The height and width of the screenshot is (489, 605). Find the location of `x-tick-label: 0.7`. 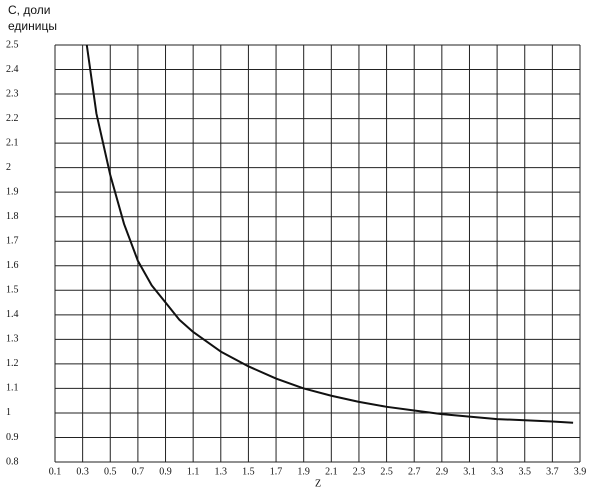

x-tick-label: 0.7 is located at coordinates (138, 471).